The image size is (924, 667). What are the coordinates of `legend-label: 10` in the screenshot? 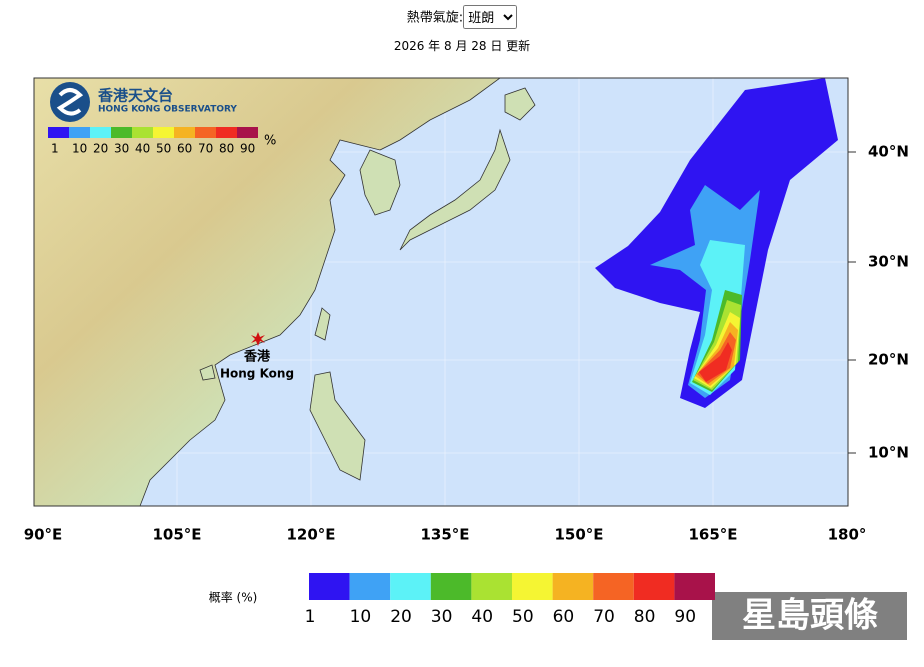 It's located at (361, 617).